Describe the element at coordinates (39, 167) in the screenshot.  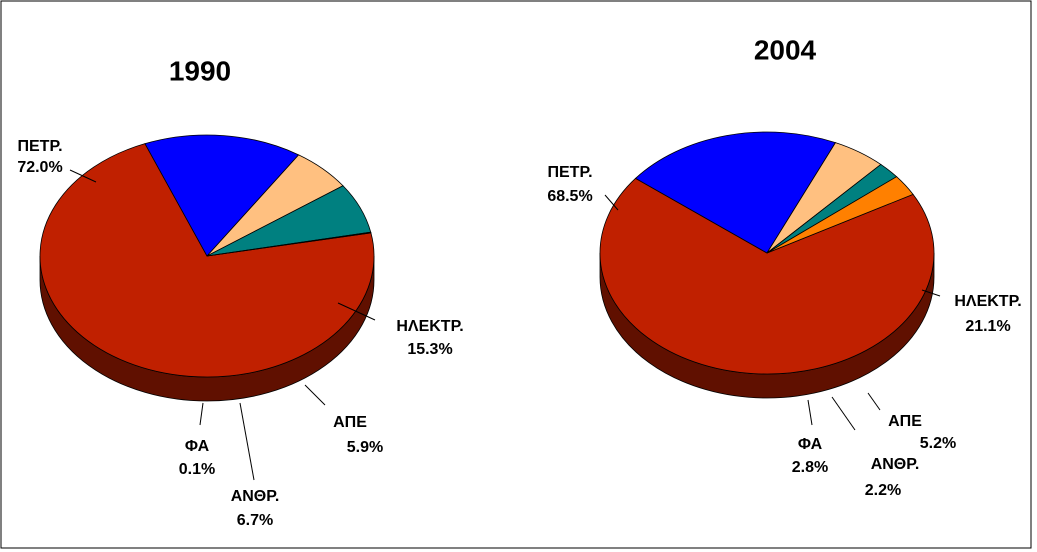
I see `value-label: 72.0%` at that location.